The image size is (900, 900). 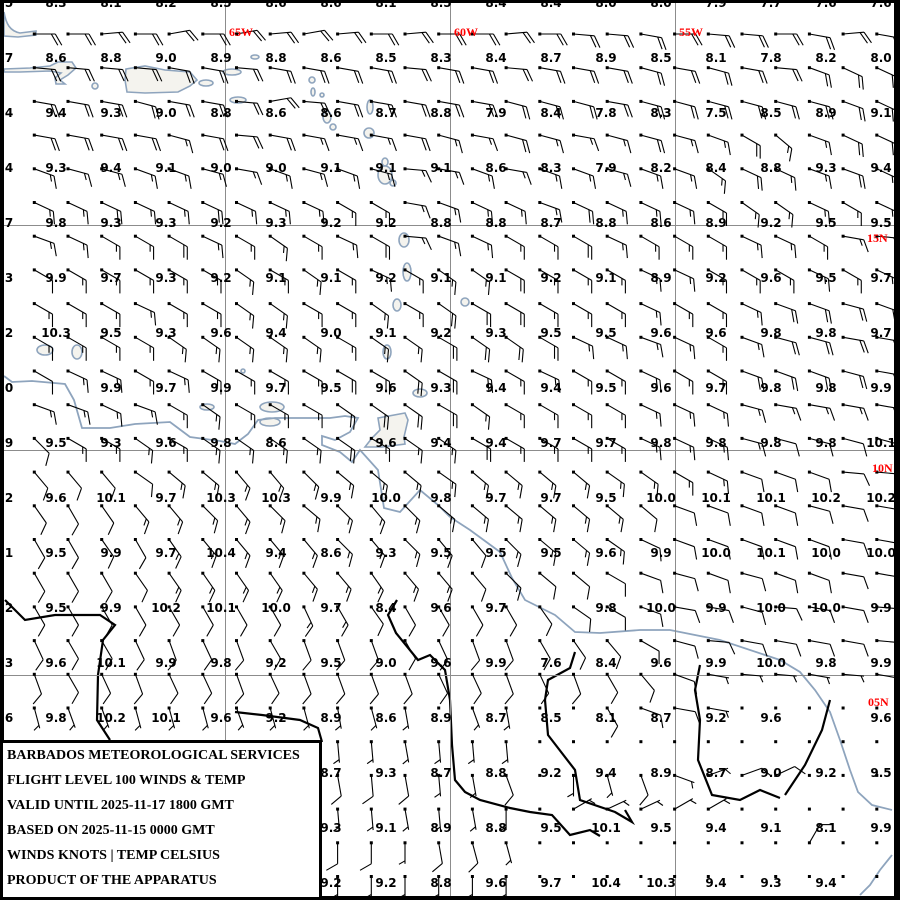 What do you see at coordinates (9, 553) in the screenshot?
I see `temperature-value-edge: 1` at bounding box center [9, 553].